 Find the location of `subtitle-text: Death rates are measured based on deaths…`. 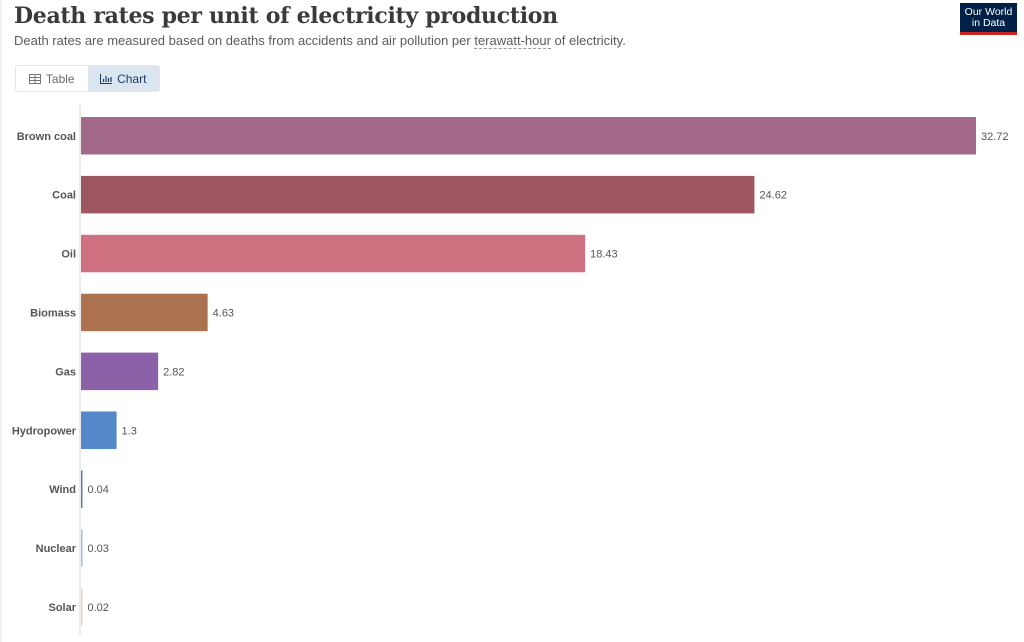

subtitle-text: Death rates are measured based on deaths… is located at coordinates (244, 40).